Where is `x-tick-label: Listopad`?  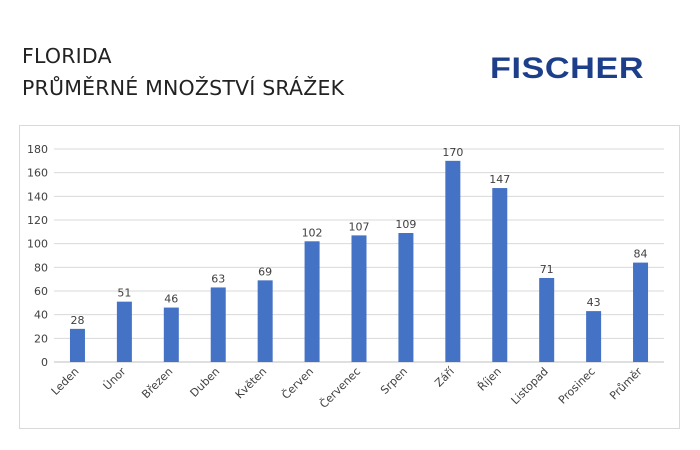 x-tick-label: Listopad is located at coordinates (530, 386).